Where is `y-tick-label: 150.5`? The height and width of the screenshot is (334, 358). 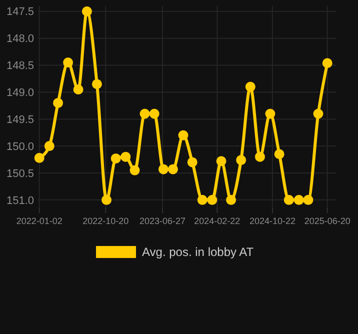
y-tick-label: 150.5 is located at coordinates (20, 174).